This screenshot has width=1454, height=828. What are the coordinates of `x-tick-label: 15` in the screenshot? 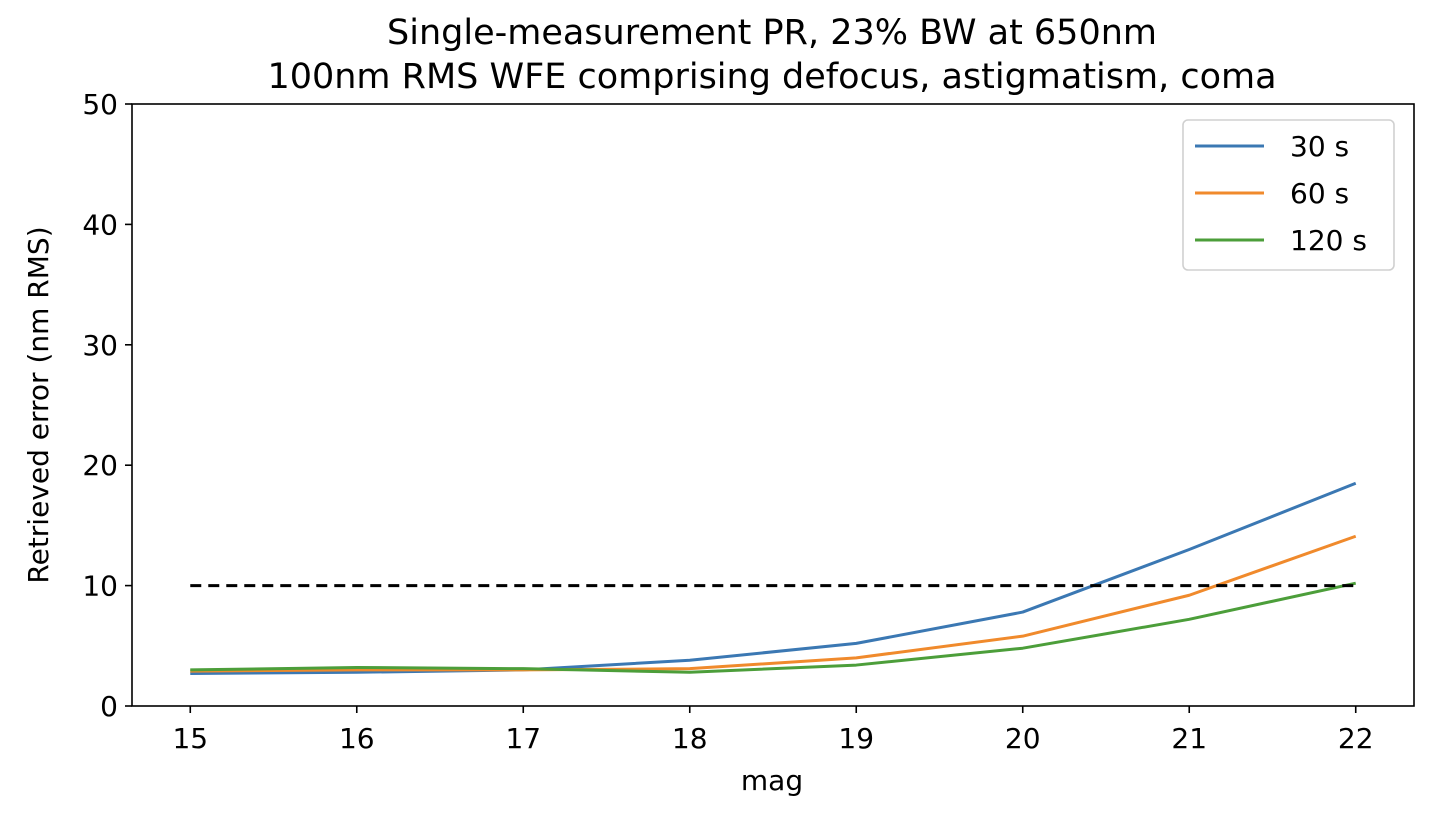 It's located at (190, 738).